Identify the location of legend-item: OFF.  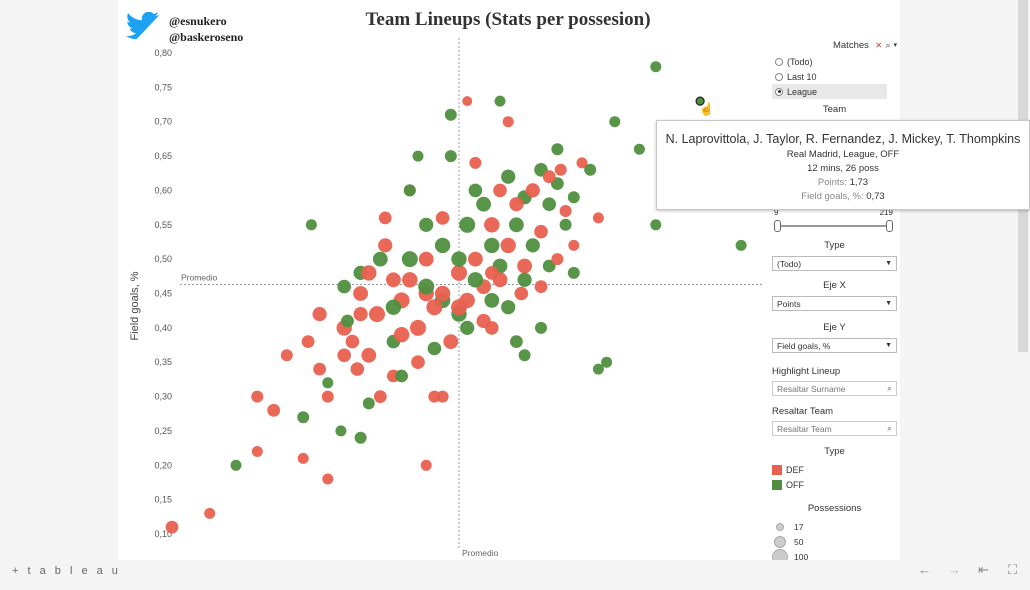
(834, 484).